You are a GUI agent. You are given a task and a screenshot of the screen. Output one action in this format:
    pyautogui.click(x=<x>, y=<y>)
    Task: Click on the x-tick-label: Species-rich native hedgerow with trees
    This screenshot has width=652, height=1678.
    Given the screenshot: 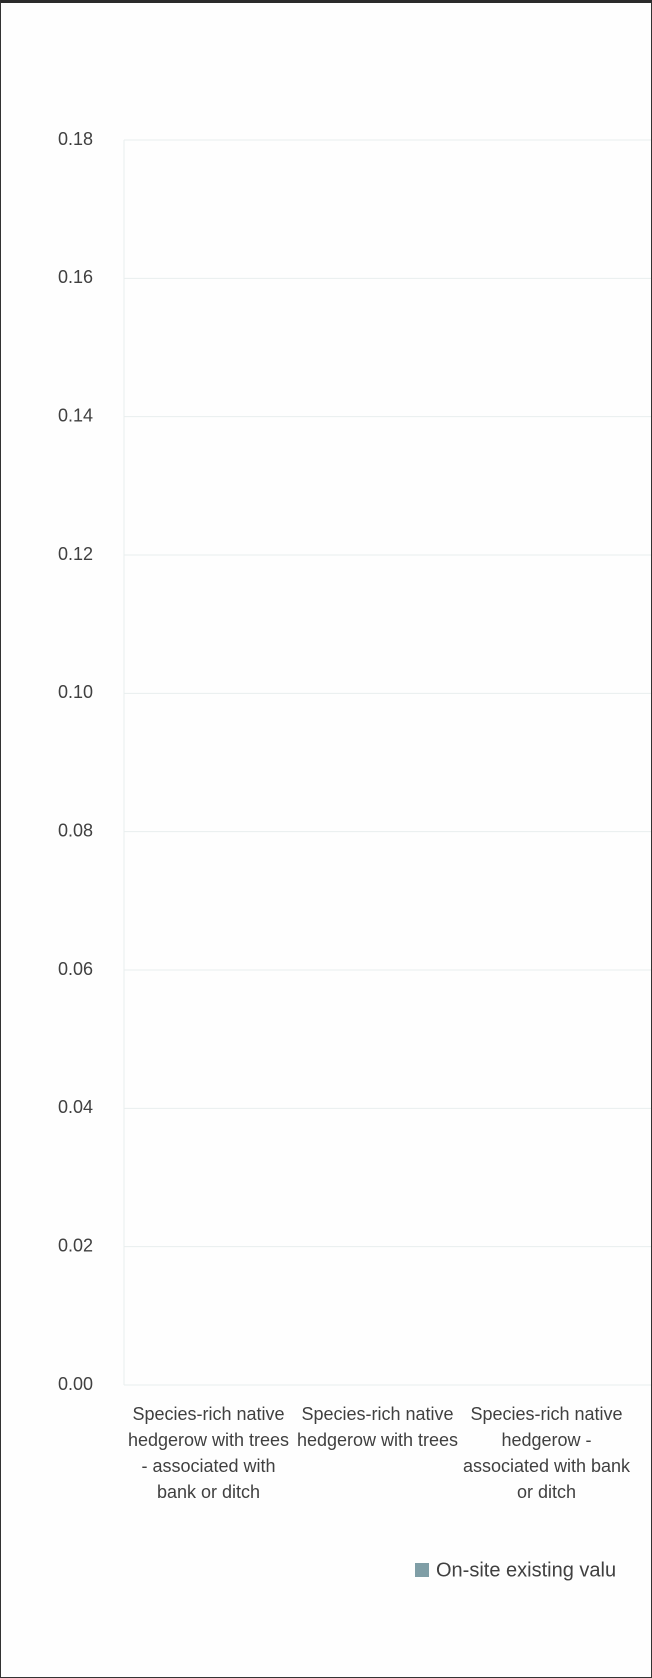 What is the action you would take?
    pyautogui.click(x=377, y=1427)
    